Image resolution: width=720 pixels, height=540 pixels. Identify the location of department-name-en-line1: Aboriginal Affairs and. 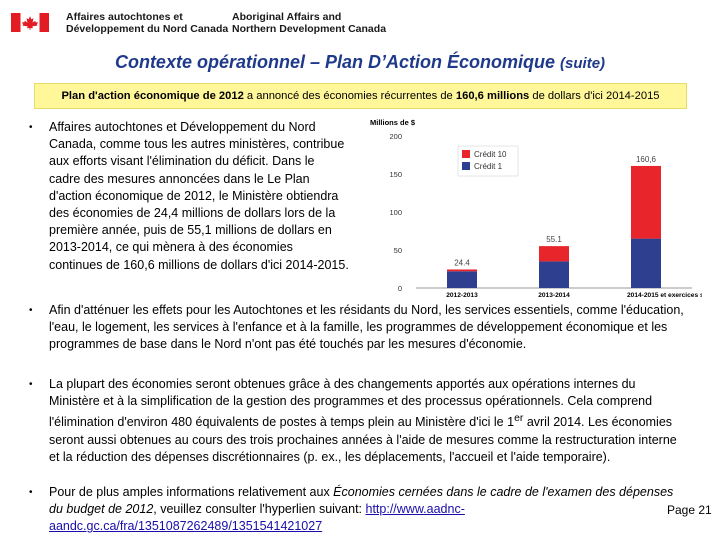
(287, 17).